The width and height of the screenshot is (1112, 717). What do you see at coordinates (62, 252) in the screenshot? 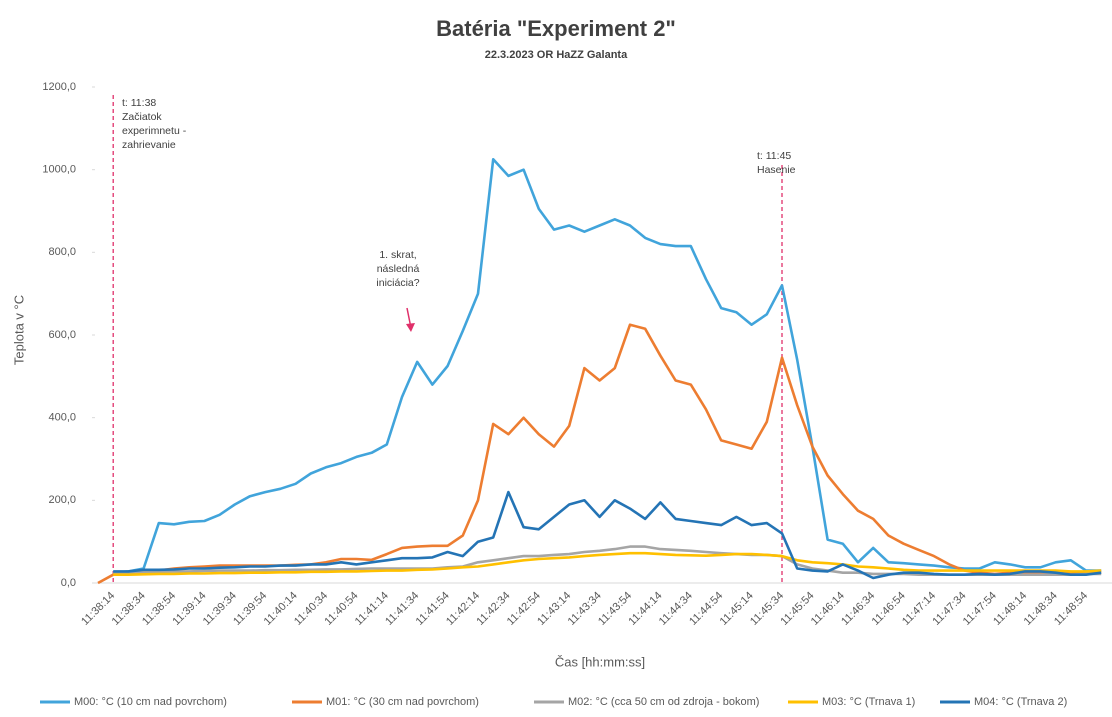
I see `y-tick-label: 800,0` at bounding box center [62, 252].